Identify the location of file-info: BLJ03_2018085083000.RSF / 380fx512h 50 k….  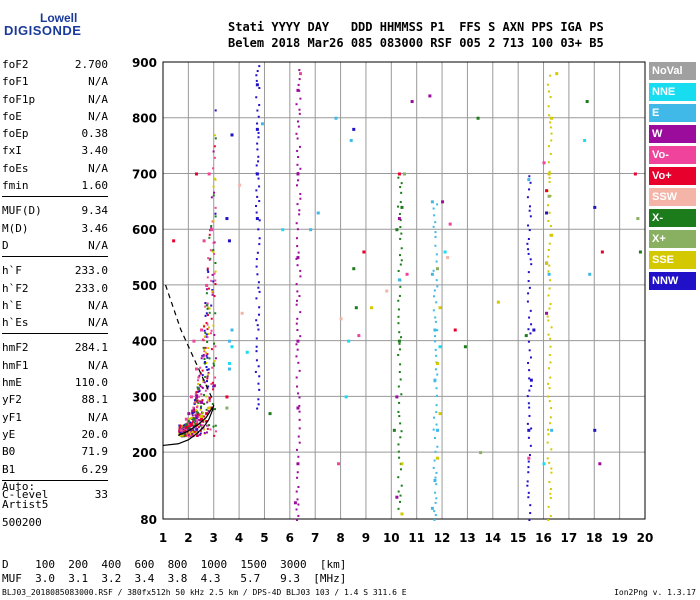
(204, 592).